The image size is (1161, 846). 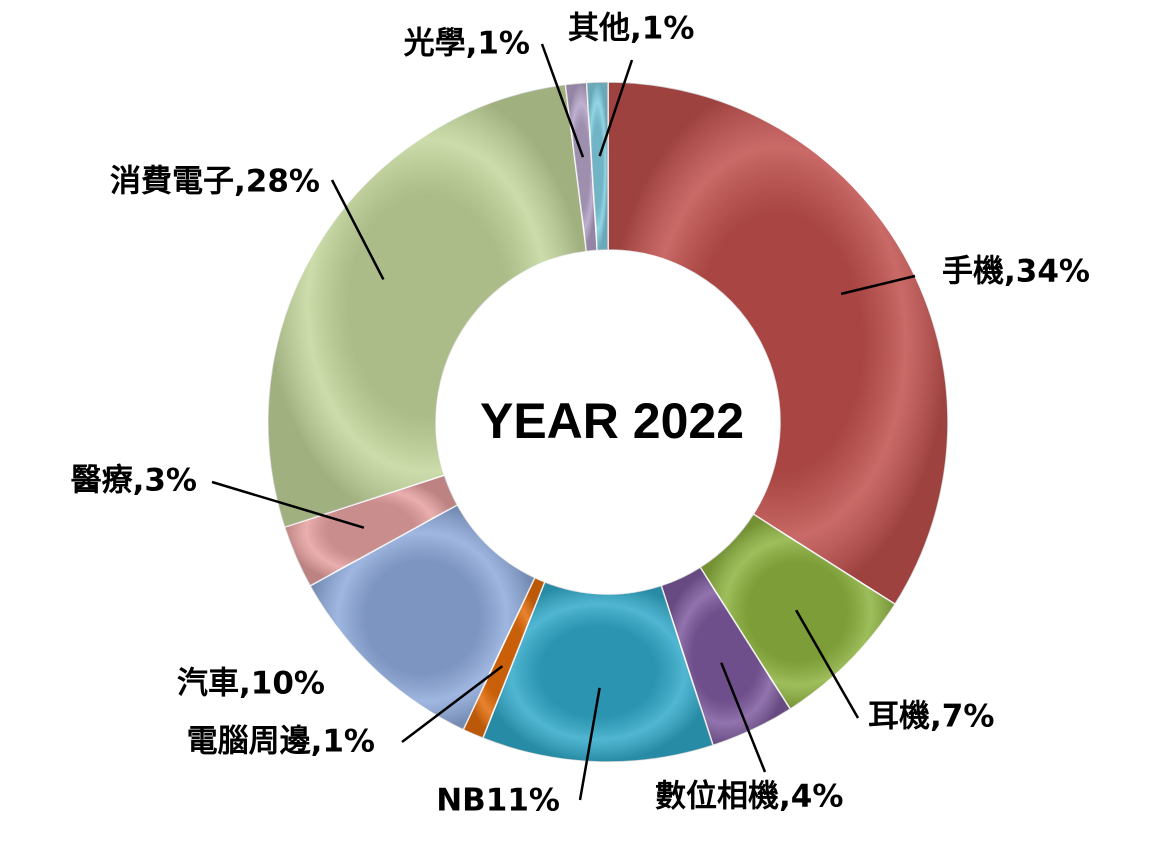 What do you see at coordinates (134, 481) in the screenshot?
I see `data-label: 醫療,3%` at bounding box center [134, 481].